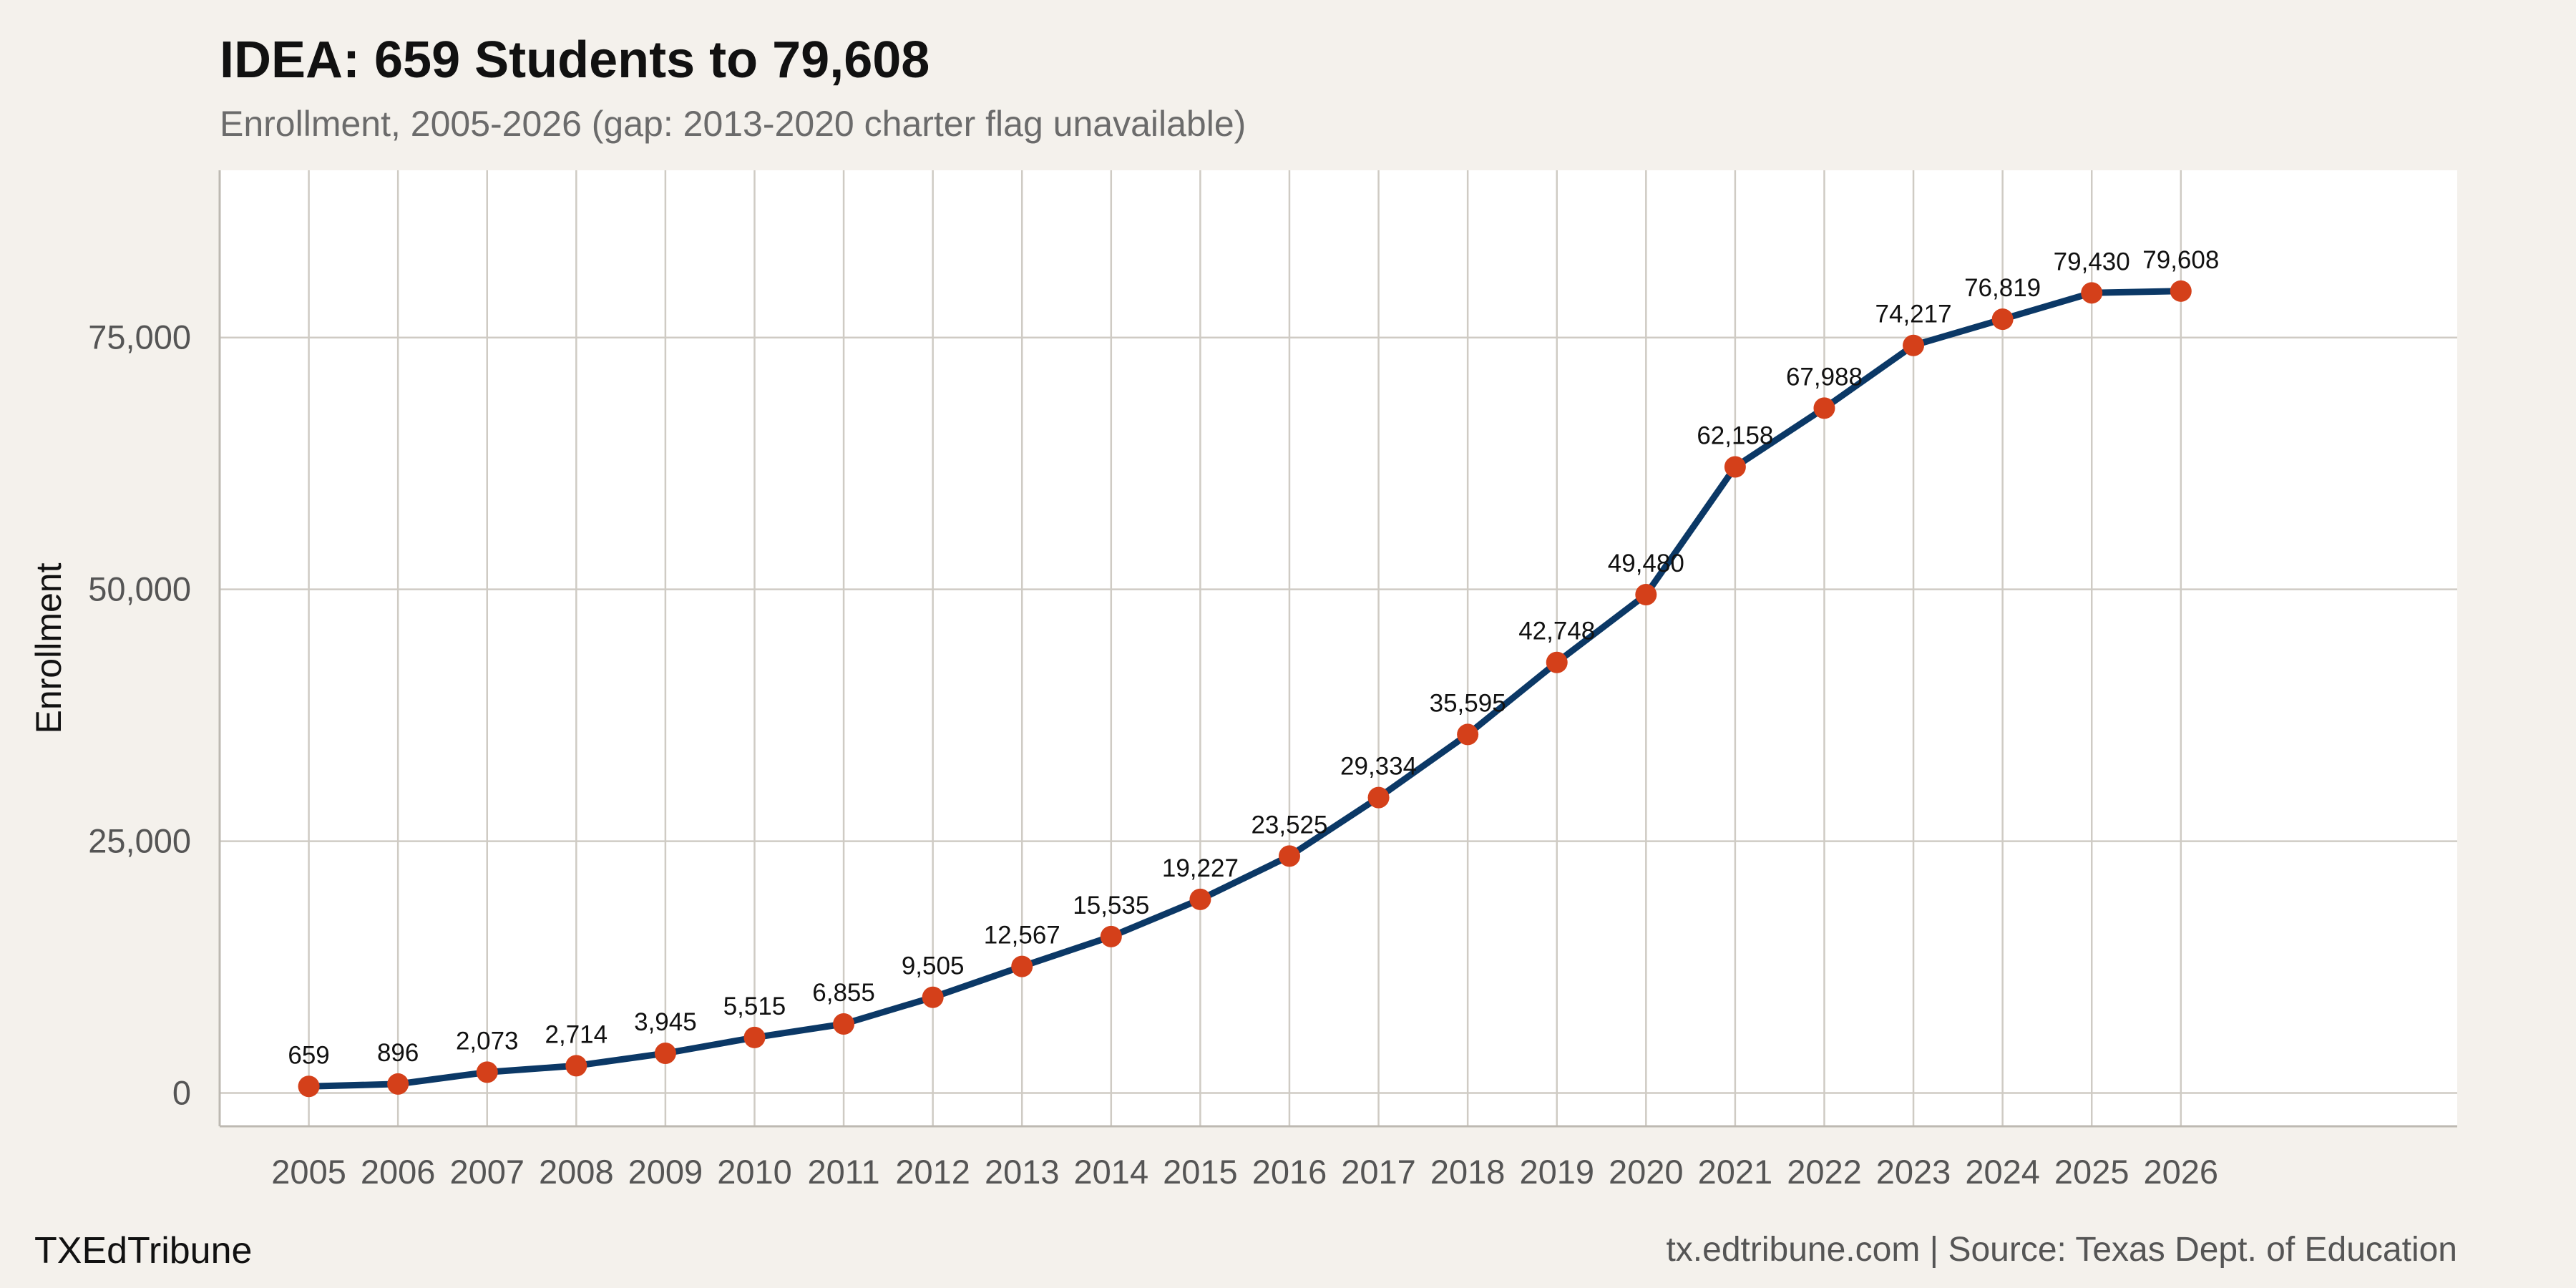 The height and width of the screenshot is (1288, 2576). Describe the element at coordinates (1378, 767) in the screenshot. I see `data-label: 29,334` at that location.